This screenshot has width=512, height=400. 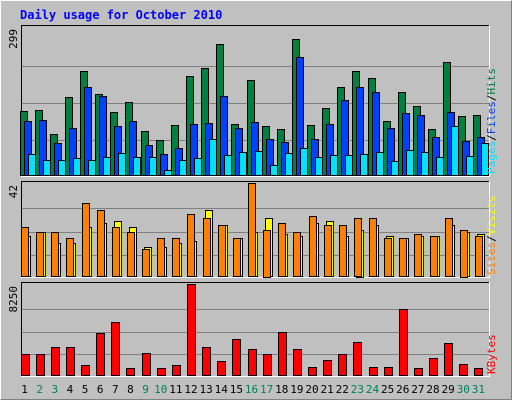 What do you see at coordinates (328, 251) in the screenshot?
I see `bar-sites: Sites 21: 23` at bounding box center [328, 251].